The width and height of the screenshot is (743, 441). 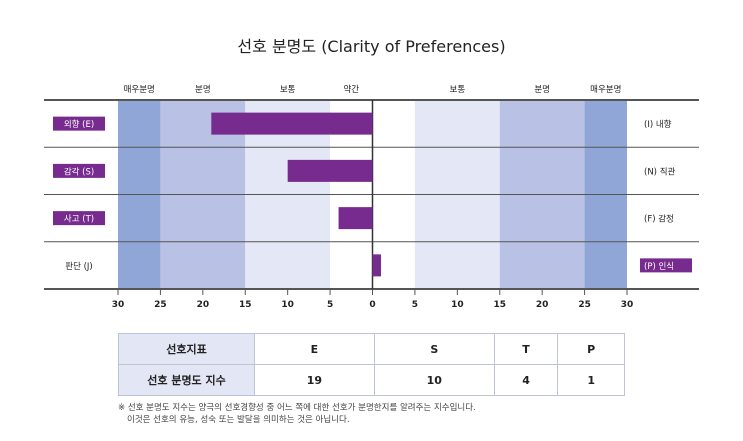 What do you see at coordinates (314, 380) in the screenshot?
I see `table-cell-score: 19` at bounding box center [314, 380].